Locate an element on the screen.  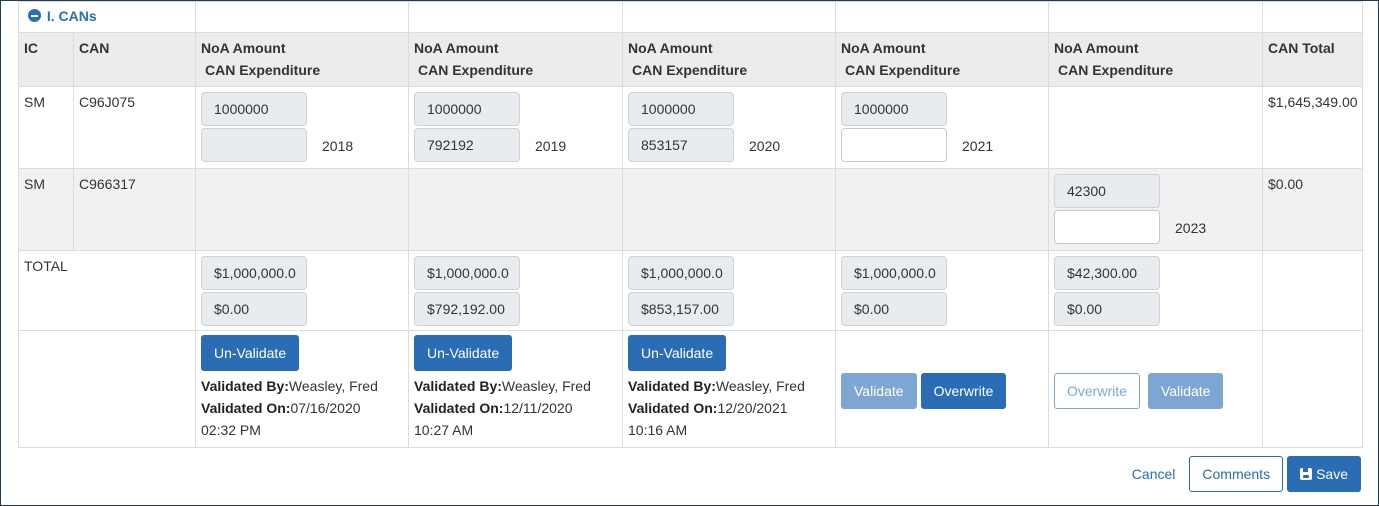
year-cell: 1000000 792192 2019 is located at coordinates (515, 127).